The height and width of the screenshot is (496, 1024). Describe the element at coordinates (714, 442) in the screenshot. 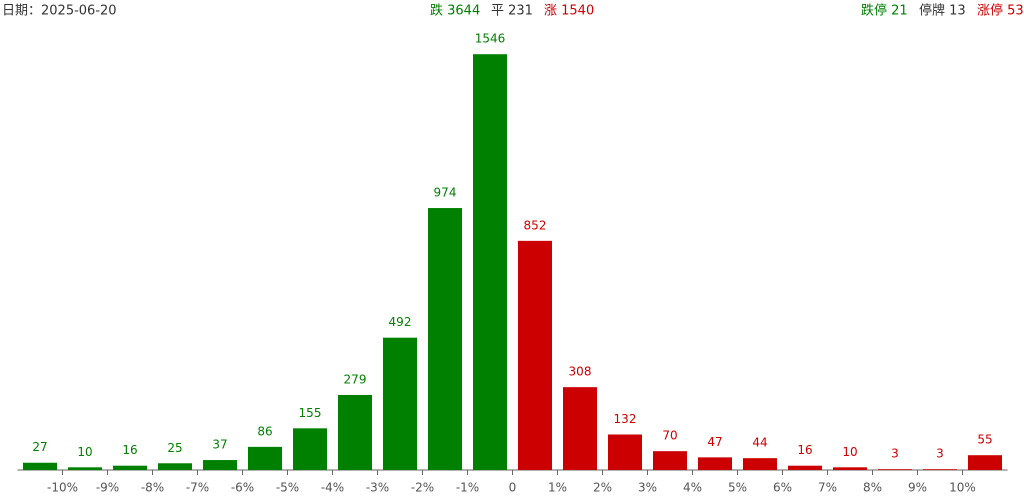

I see `value-label: 47` at that location.